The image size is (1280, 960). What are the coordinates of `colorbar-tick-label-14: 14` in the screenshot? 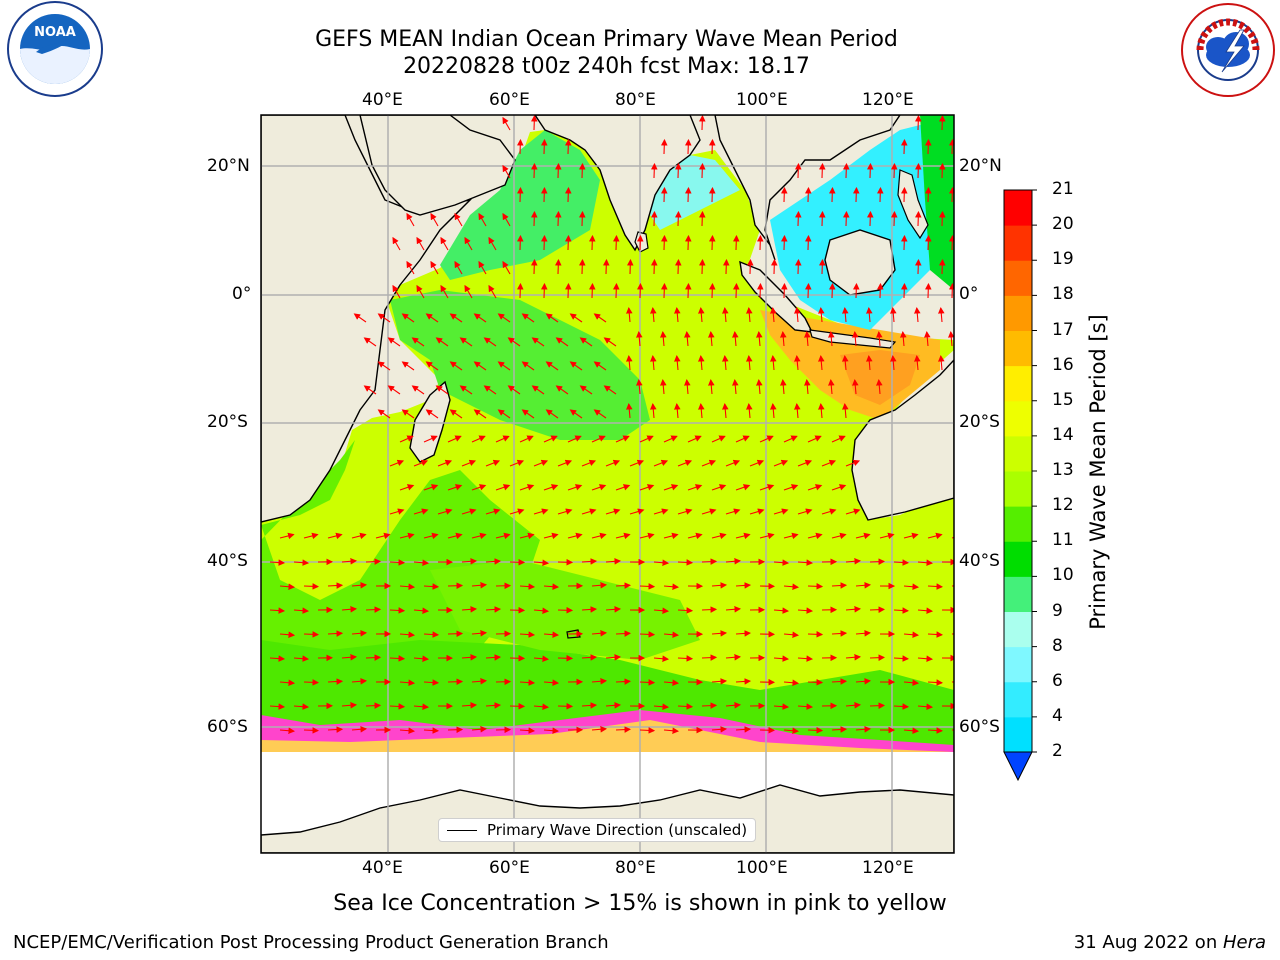 It's located at (1063, 434).